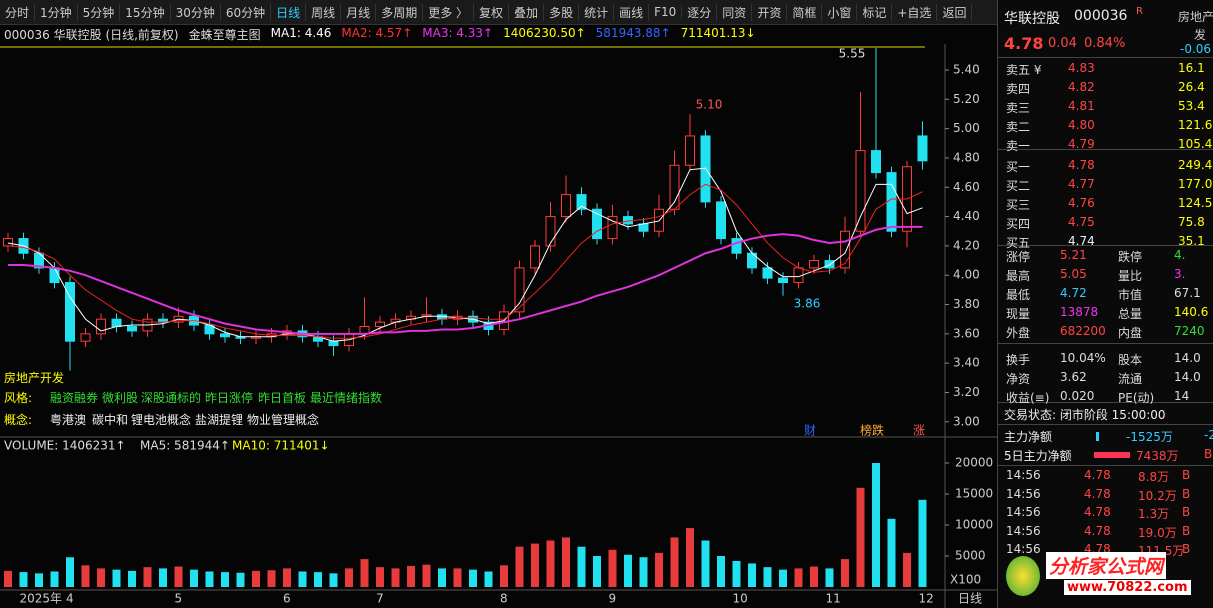 The width and height of the screenshot is (1213, 608). I want to click on stat-value: 140.6, so click(1191, 312).